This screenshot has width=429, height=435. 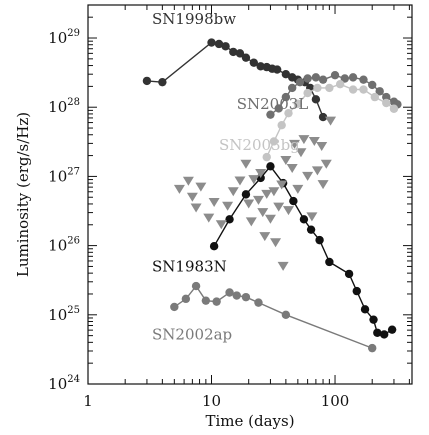 What do you see at coordinates (64, 175) in the screenshot?
I see `y-tick-label: 1027` at bounding box center [64, 175].